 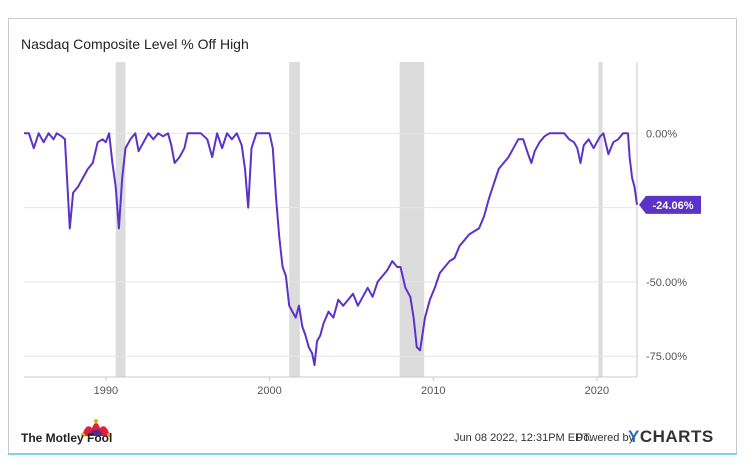 I want to click on motley-fool-logo-text: The Motley Fool, so click(x=67, y=438).